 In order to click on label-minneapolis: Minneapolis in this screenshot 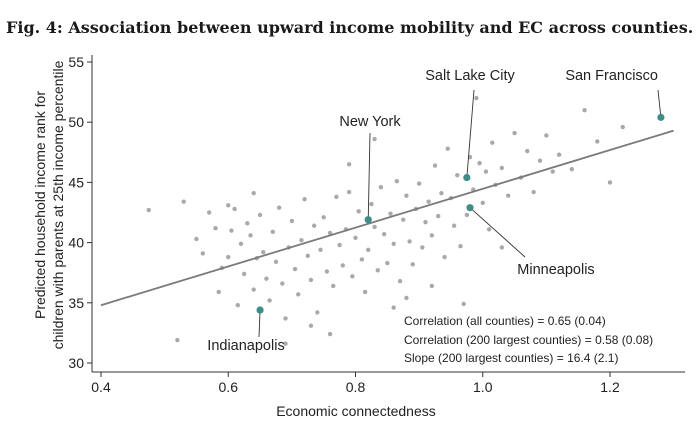, I will do `click(555, 270)`.